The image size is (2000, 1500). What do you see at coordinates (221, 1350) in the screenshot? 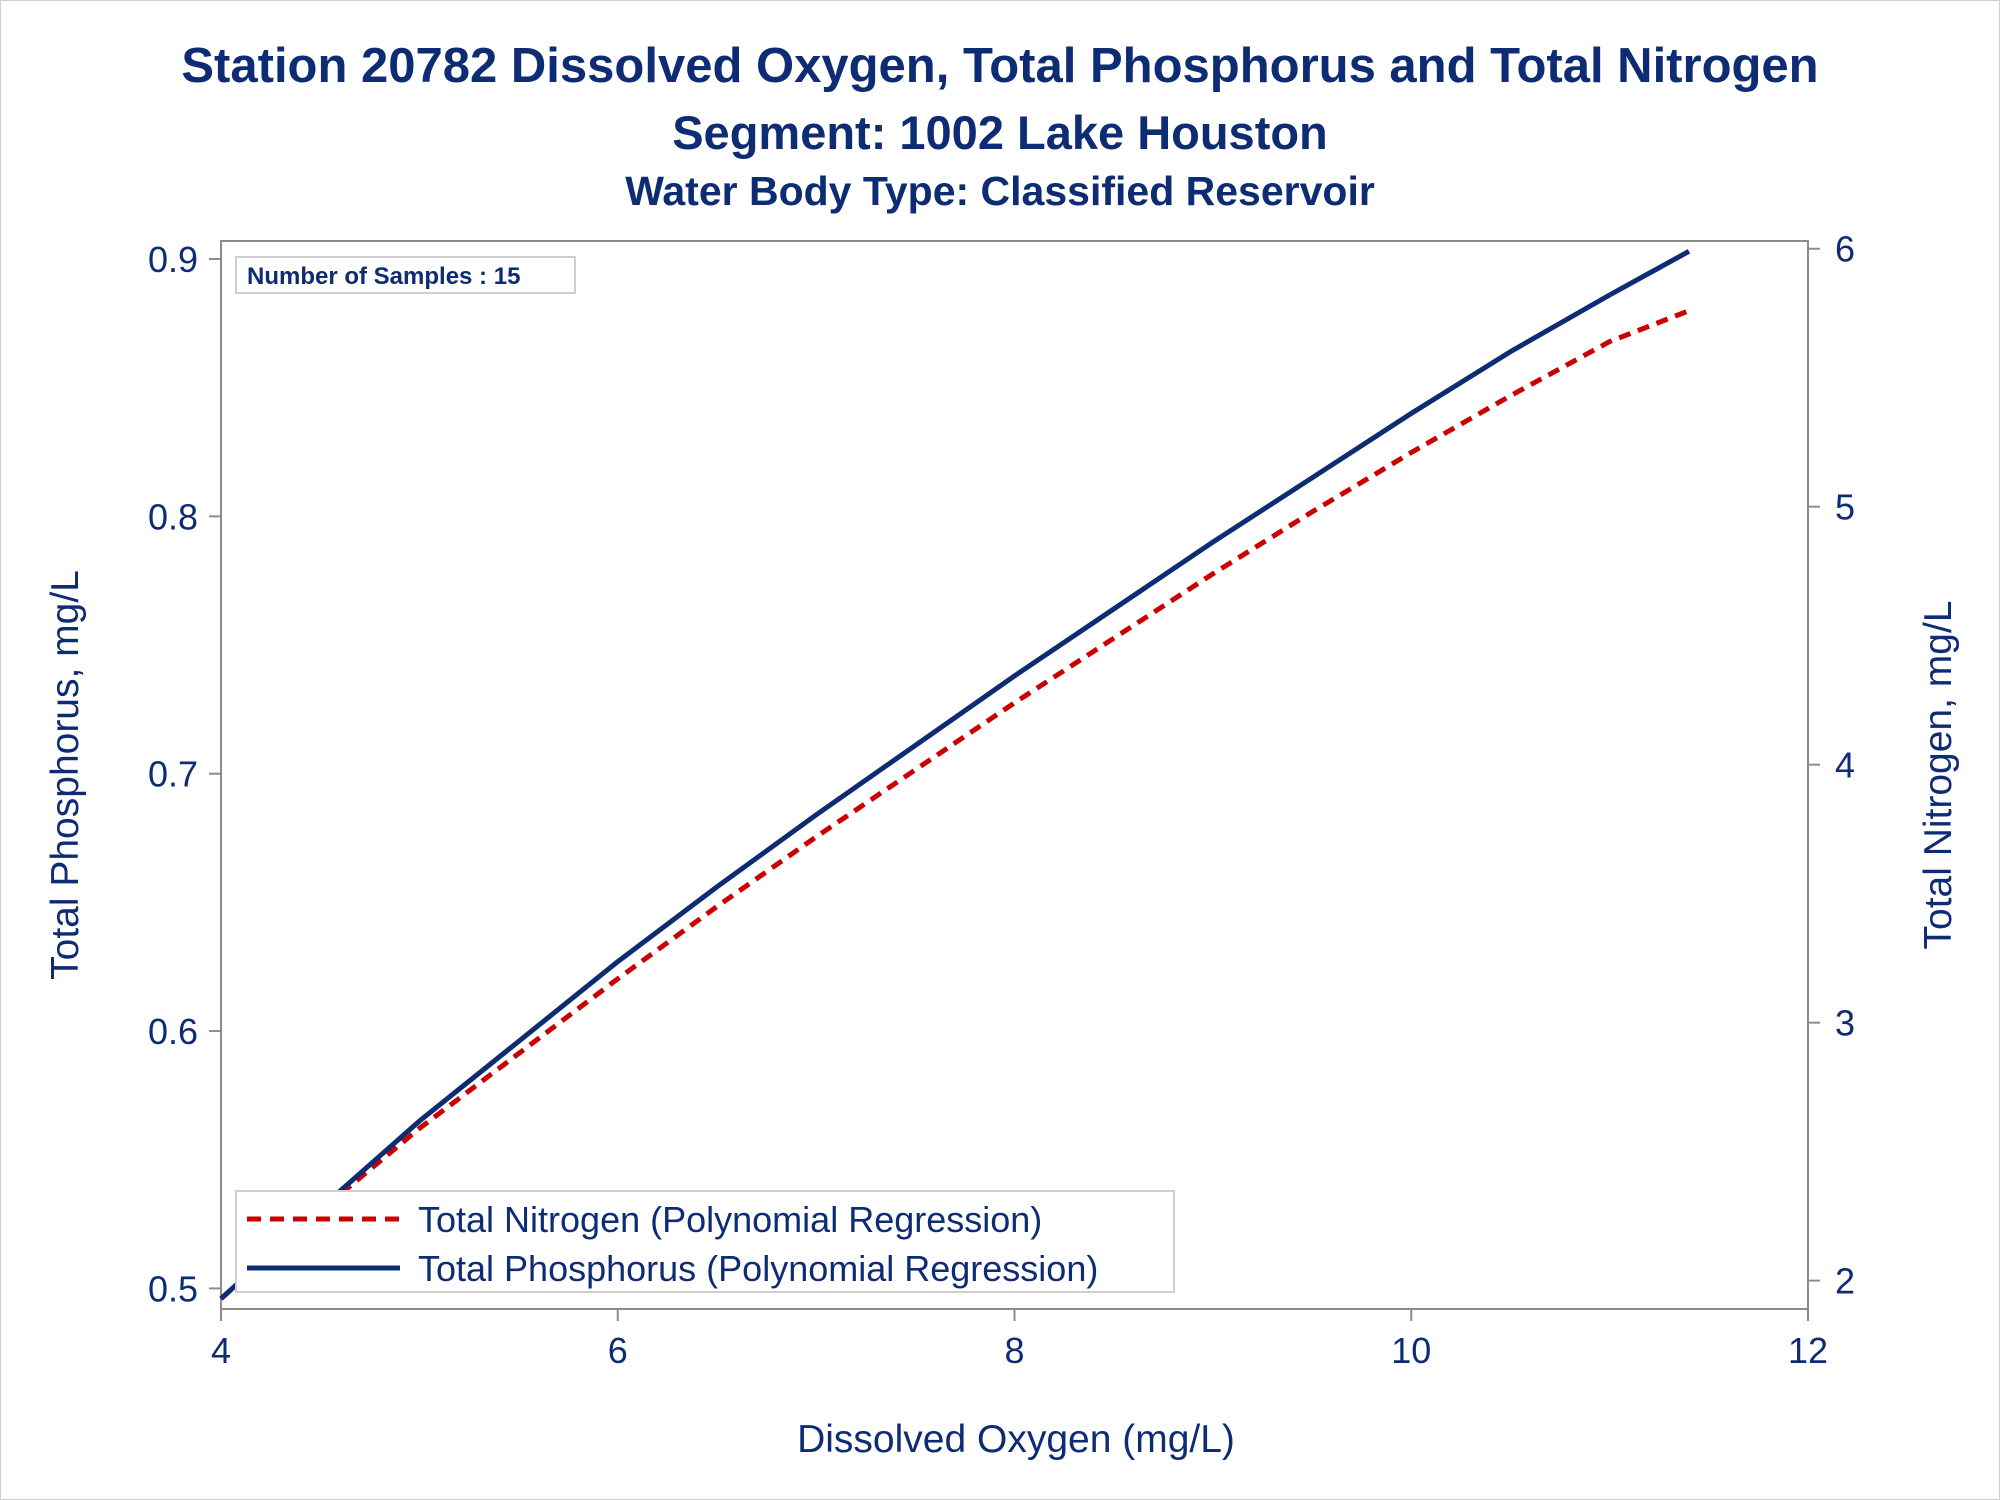
I see `x-tick-label: 4` at bounding box center [221, 1350].